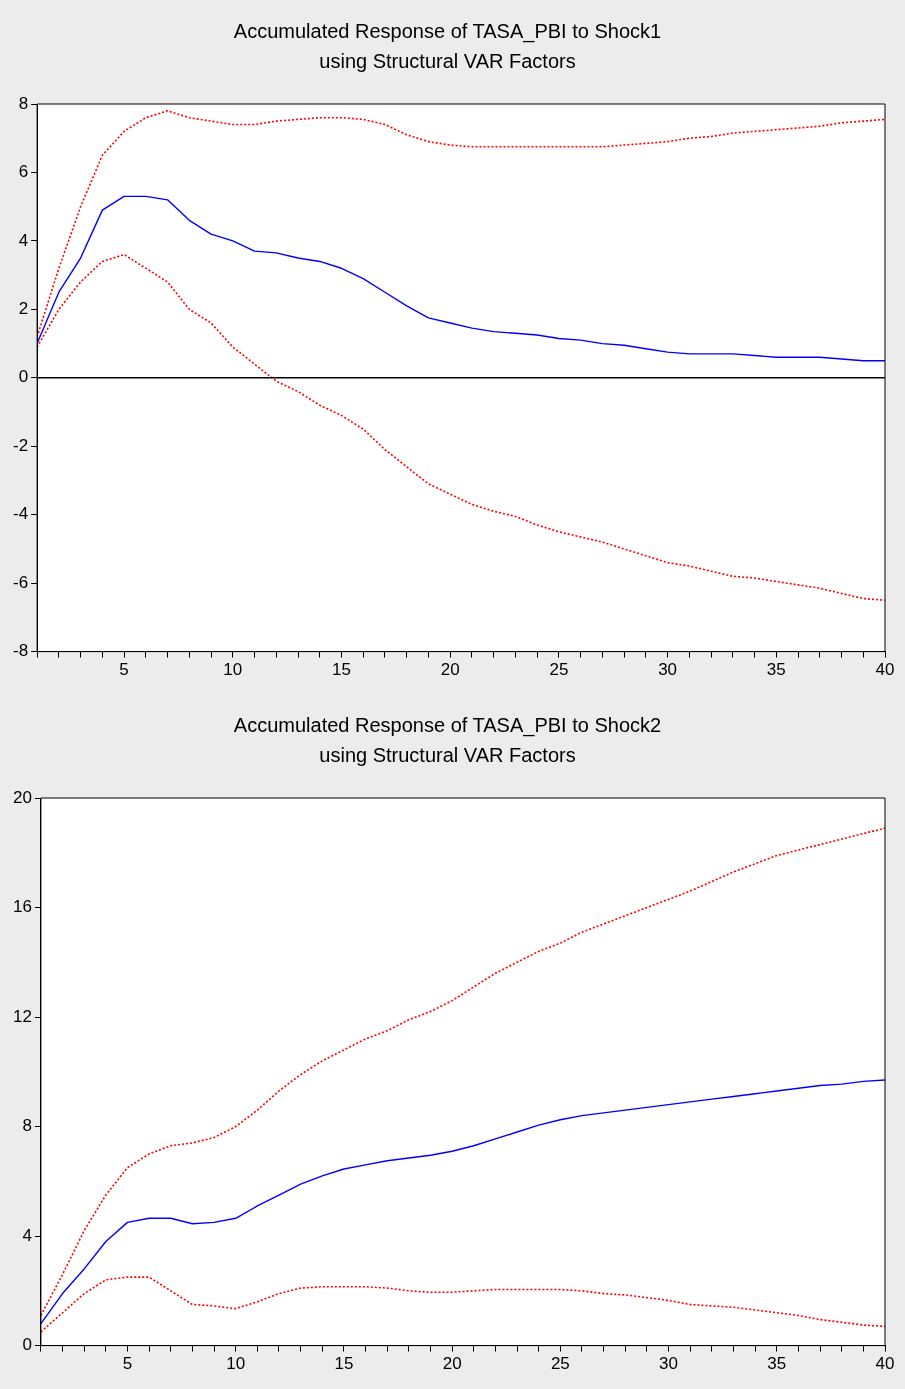 The height and width of the screenshot is (1389, 905). What do you see at coordinates (20, 514) in the screenshot?
I see `y-tick-label: -4` at bounding box center [20, 514].